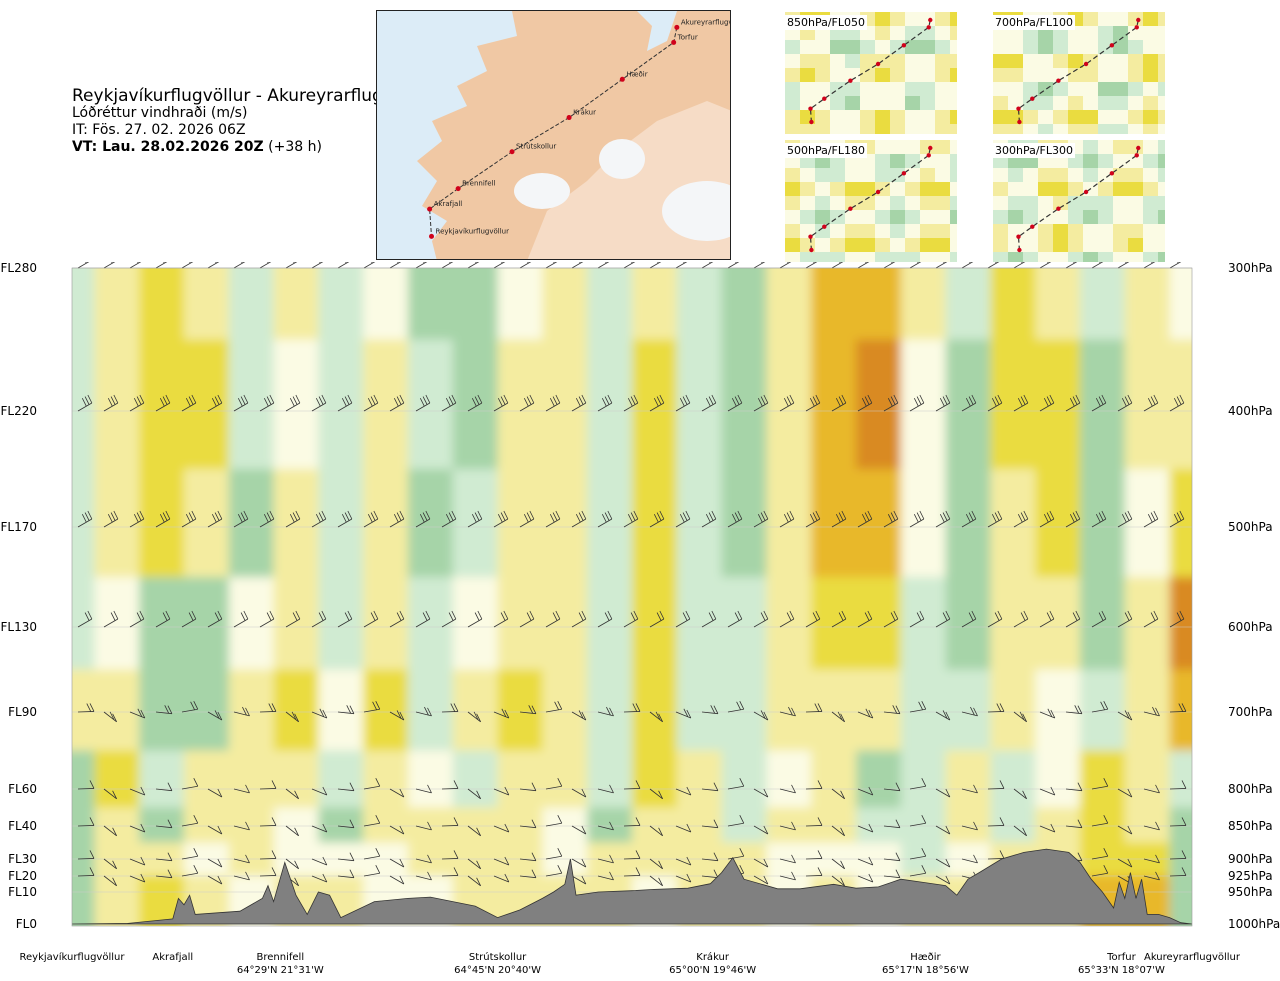 This screenshot has height=981, width=1280. I want to click on route-waypoint-label: Akureyrarflugvöllur, so click(706, 22).